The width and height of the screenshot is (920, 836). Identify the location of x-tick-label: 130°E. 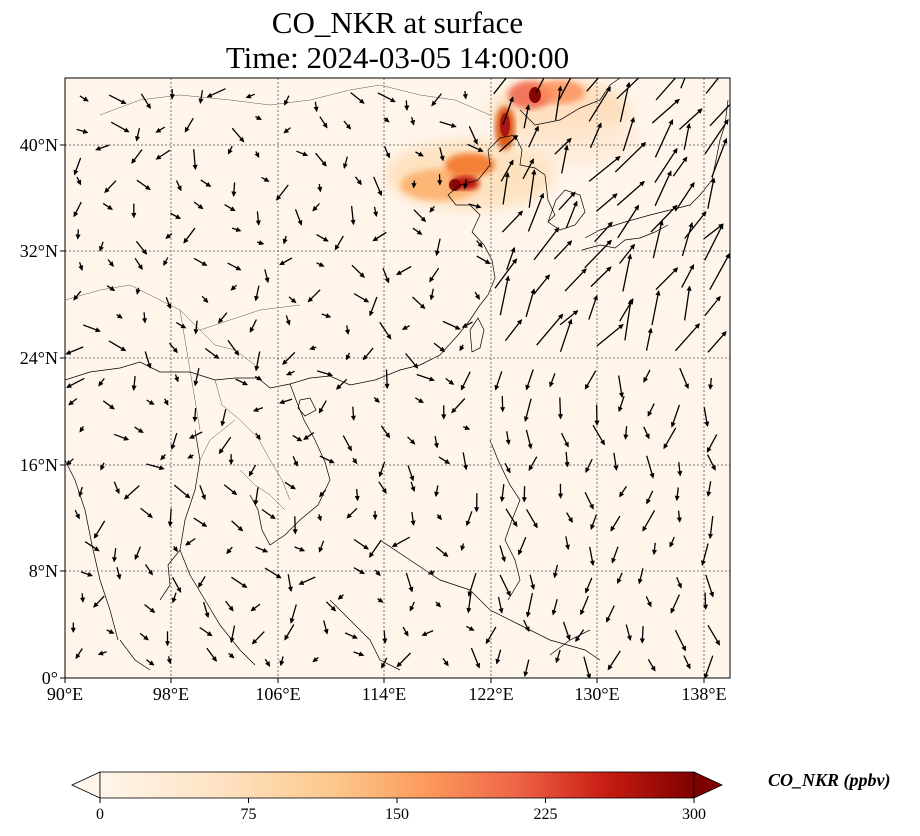
(597, 694).